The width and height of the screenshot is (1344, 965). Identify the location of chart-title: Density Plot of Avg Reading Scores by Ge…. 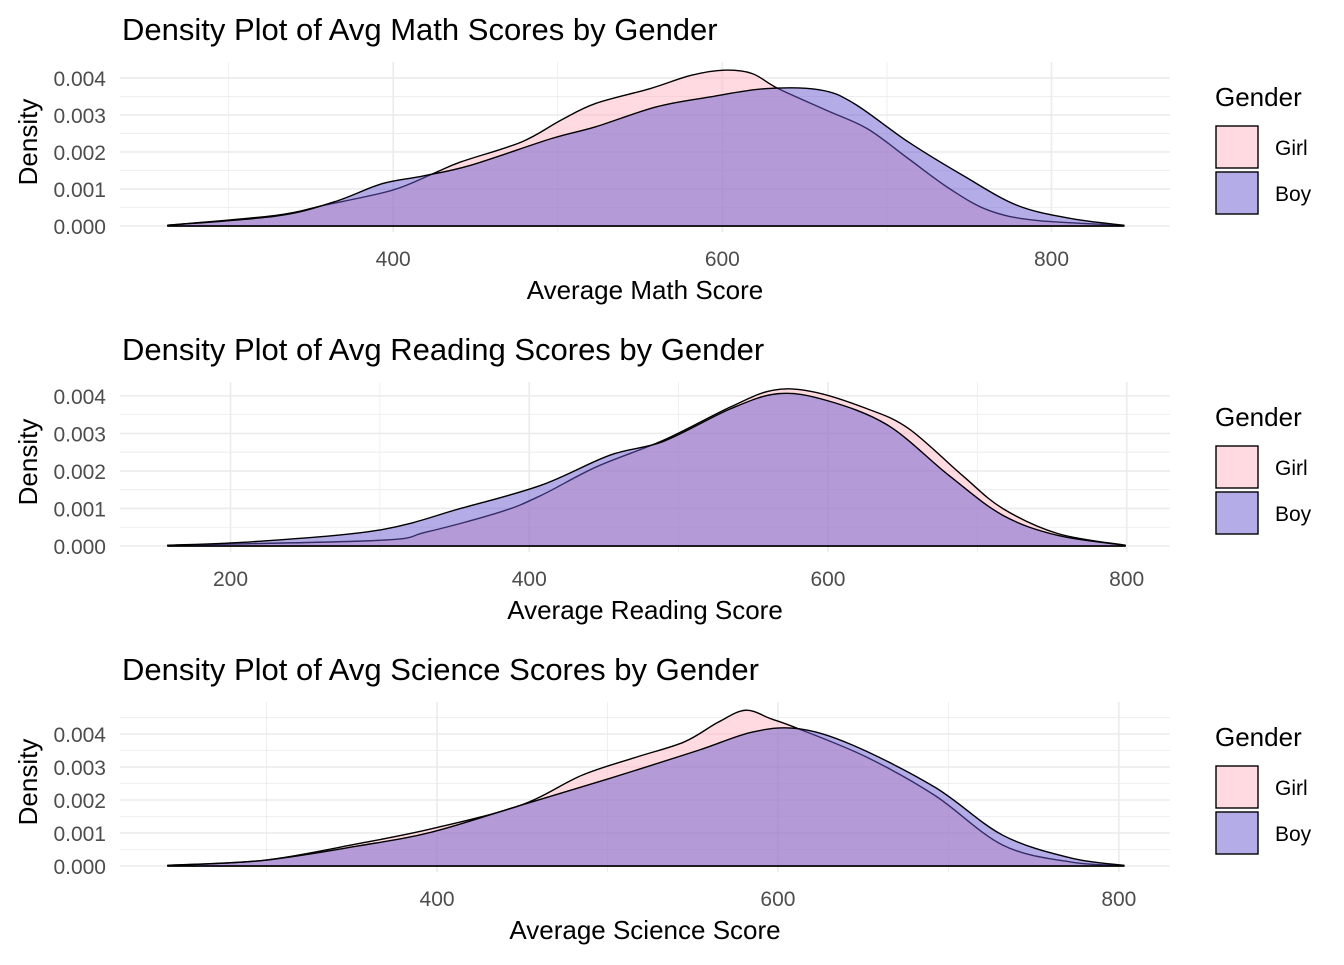
(443, 349).